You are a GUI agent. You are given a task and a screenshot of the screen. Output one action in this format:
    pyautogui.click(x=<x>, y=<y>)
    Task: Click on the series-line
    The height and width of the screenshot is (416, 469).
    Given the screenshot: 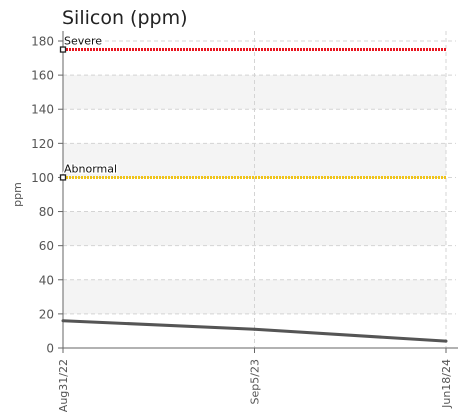 What is the action you would take?
    pyautogui.click(x=254, y=331)
    